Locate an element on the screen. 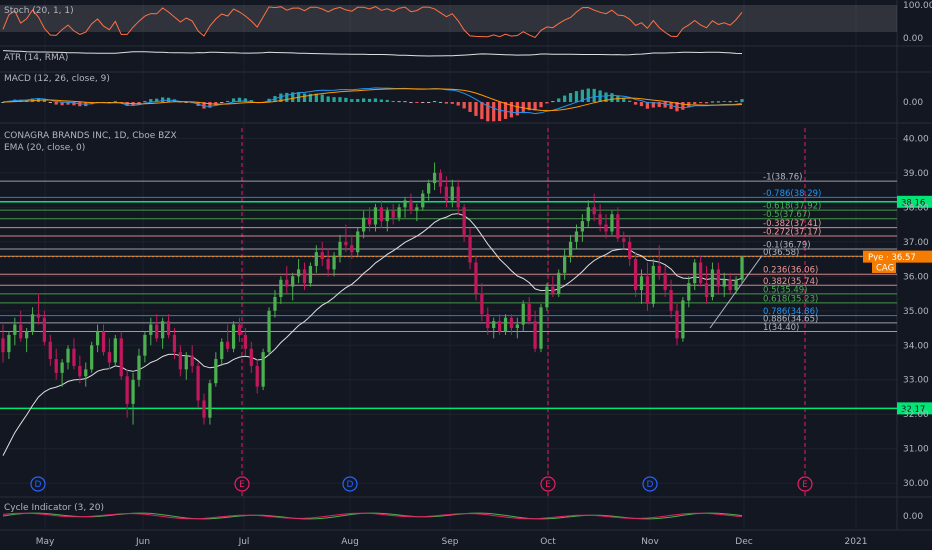  macd-pane: MACD (12, 26, close, 9) 0.00 is located at coordinates (462, 98).